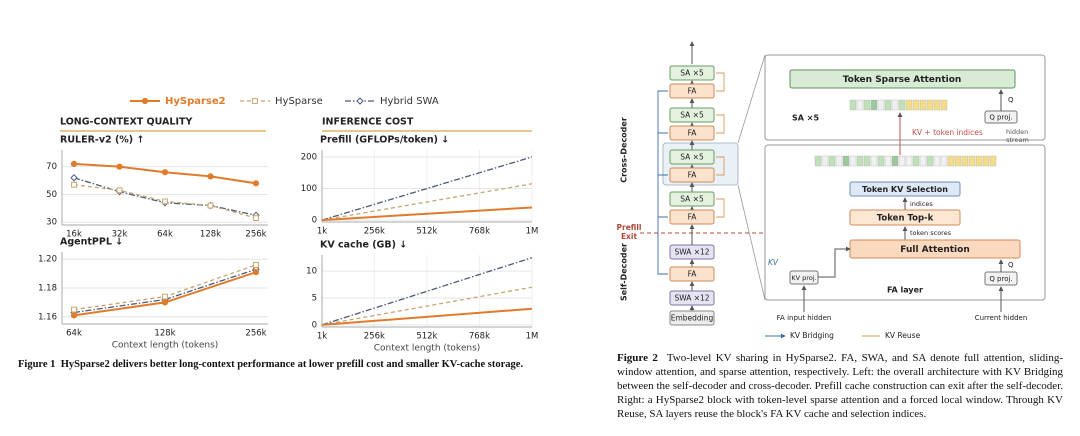 This screenshot has width=1080, height=436. I want to click on input-label: FA input hidden, so click(804, 318).